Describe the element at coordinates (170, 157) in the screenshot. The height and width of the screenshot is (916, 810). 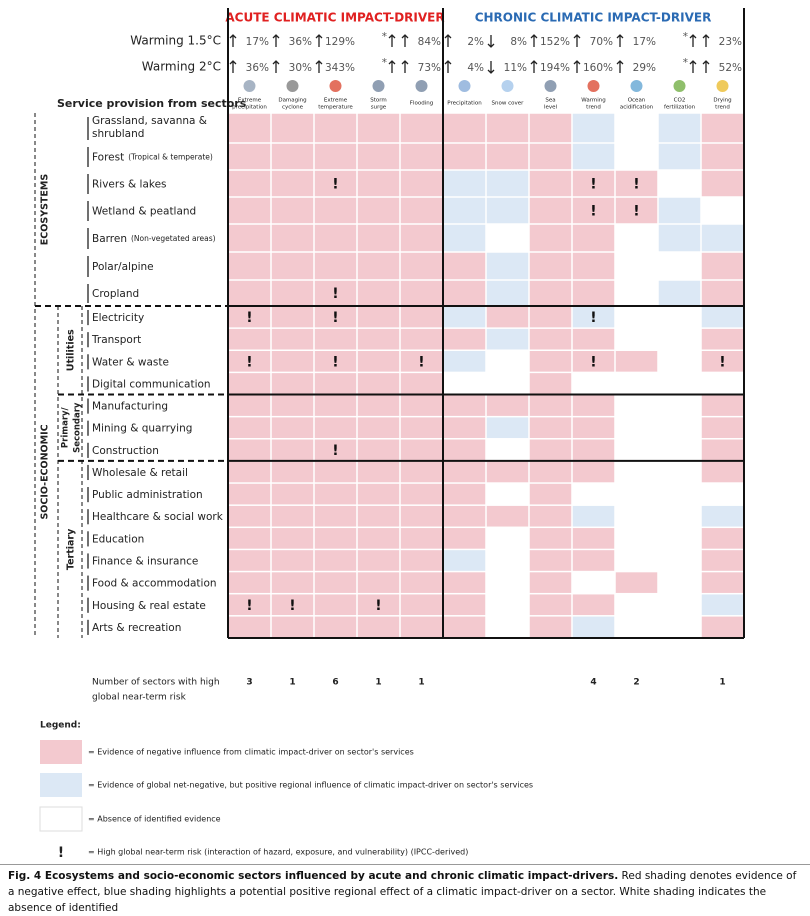
I see `row-note: (Tropical & temperate)` at that location.